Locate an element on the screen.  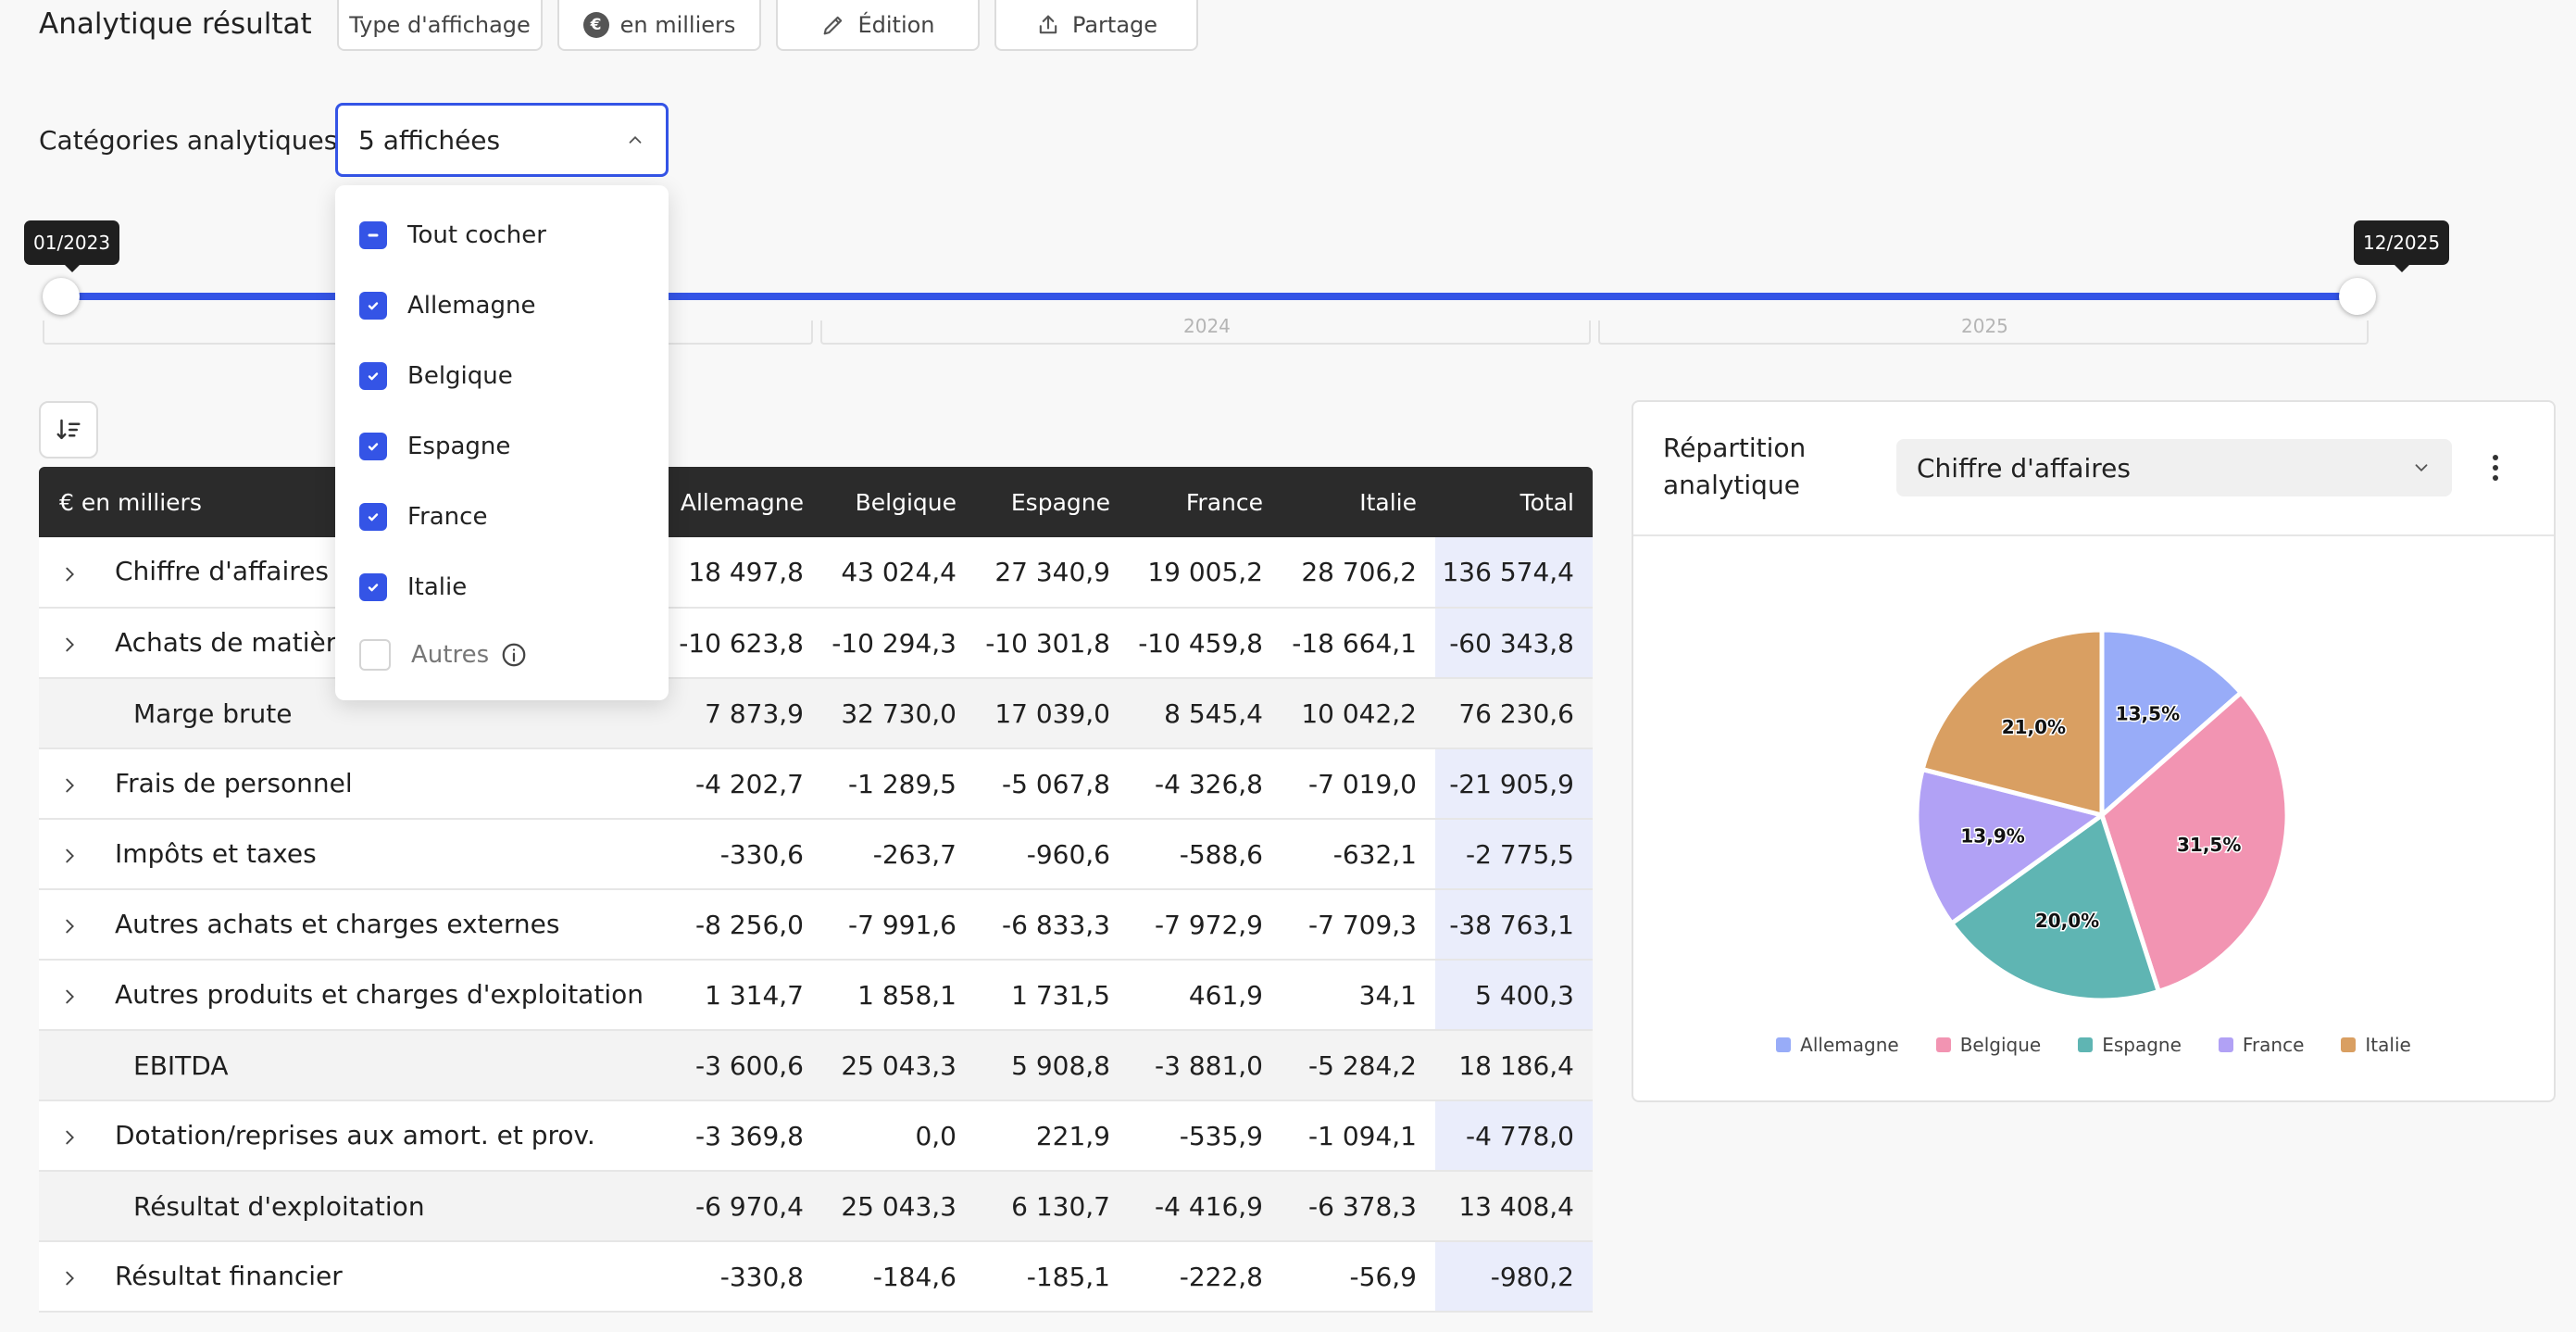
legend-item-italie: Italie is located at coordinates (2376, 1045).